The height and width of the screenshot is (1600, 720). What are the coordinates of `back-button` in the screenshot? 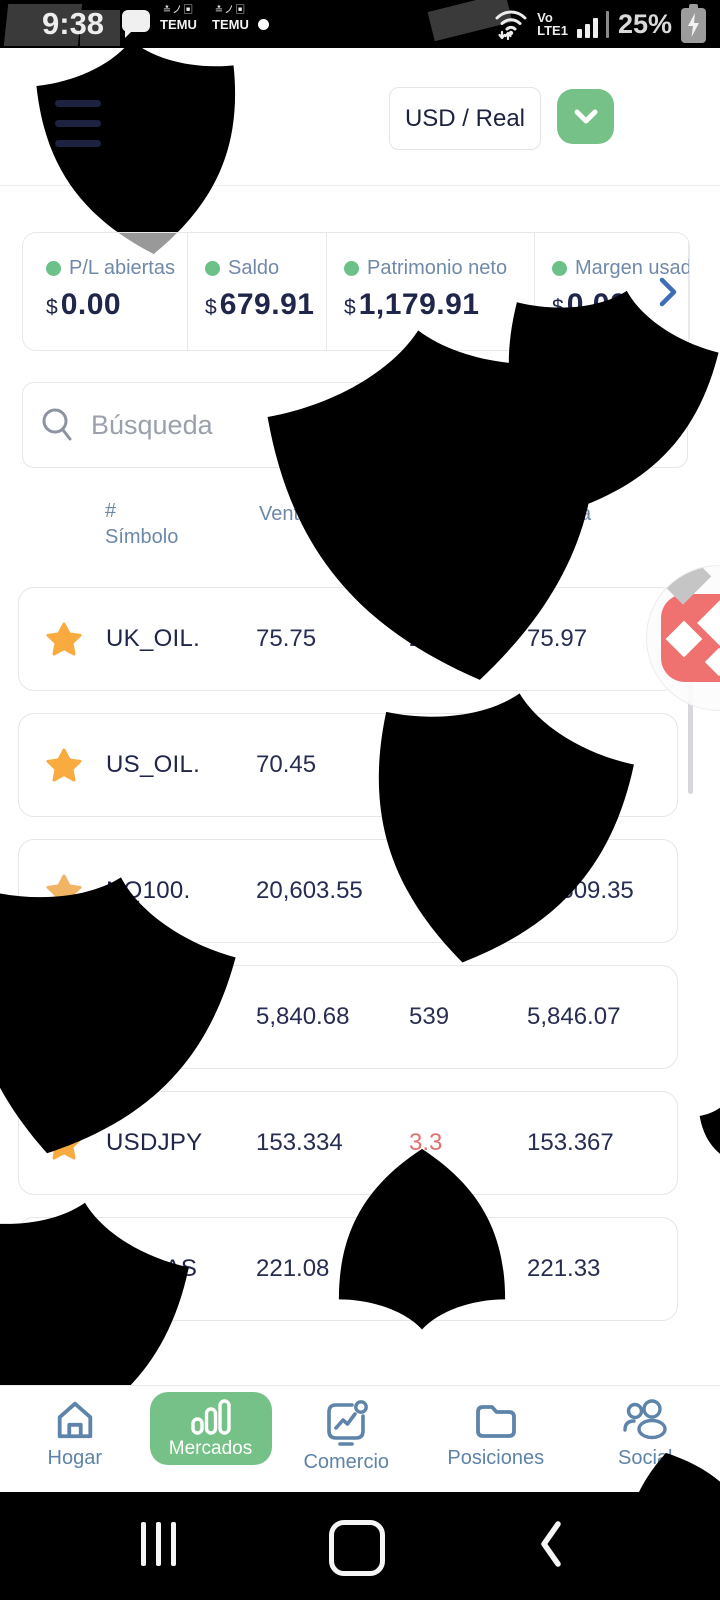 It's located at (551, 1544).